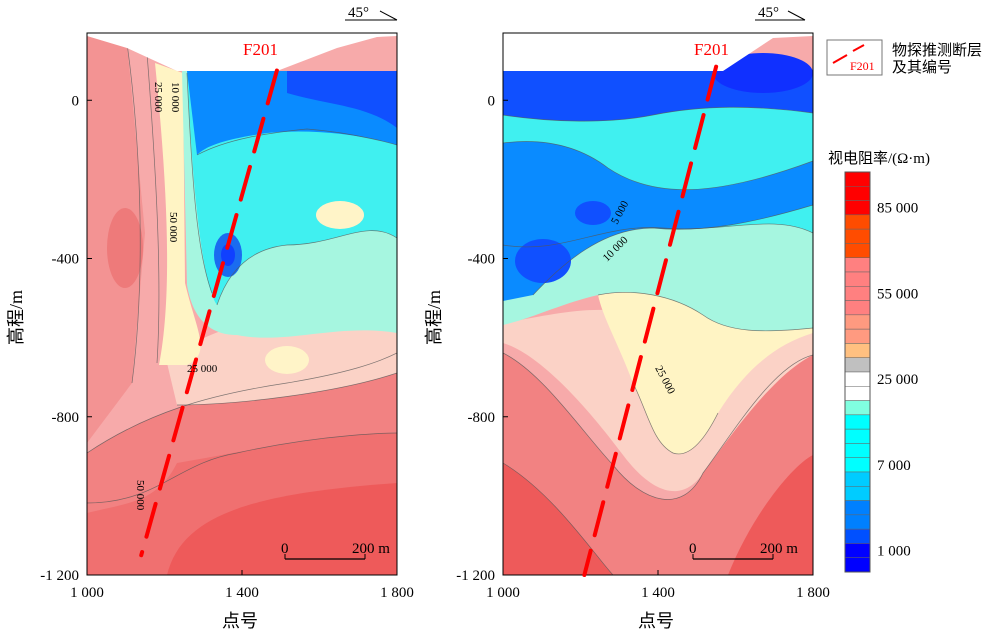  What do you see at coordinates (743, 550) in the screenshot?
I see `scale-bar-right: 0 200 m` at bounding box center [743, 550].